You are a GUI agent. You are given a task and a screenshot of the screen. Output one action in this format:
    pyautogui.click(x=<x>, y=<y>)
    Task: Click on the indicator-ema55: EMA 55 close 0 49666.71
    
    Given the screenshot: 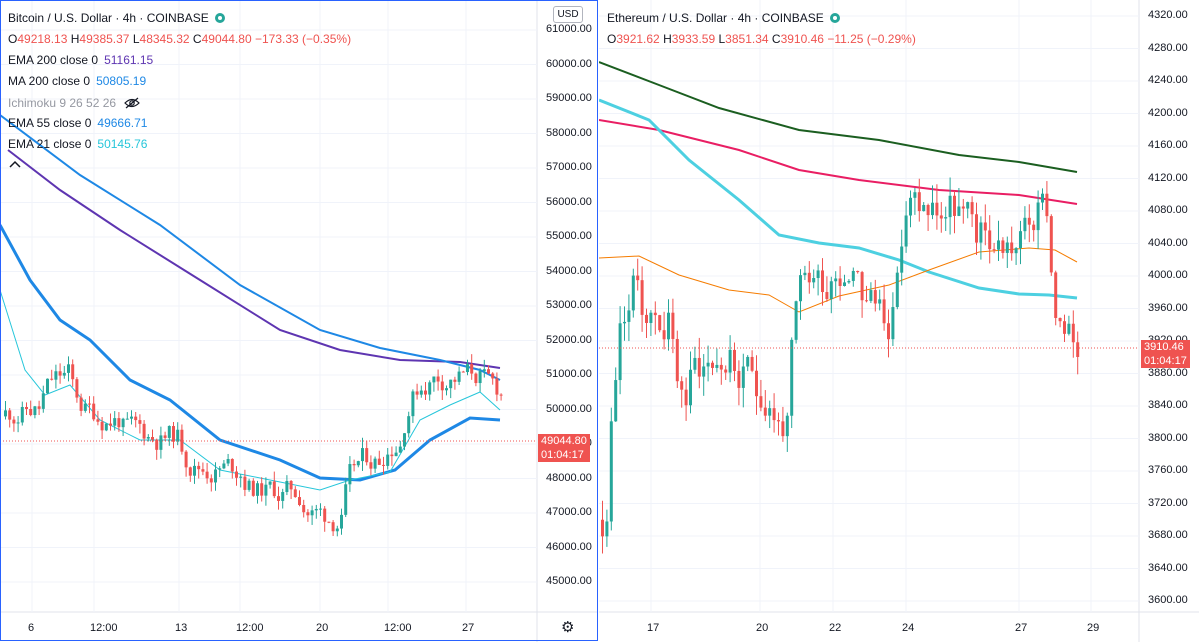 What is the action you would take?
    pyautogui.click(x=179, y=123)
    